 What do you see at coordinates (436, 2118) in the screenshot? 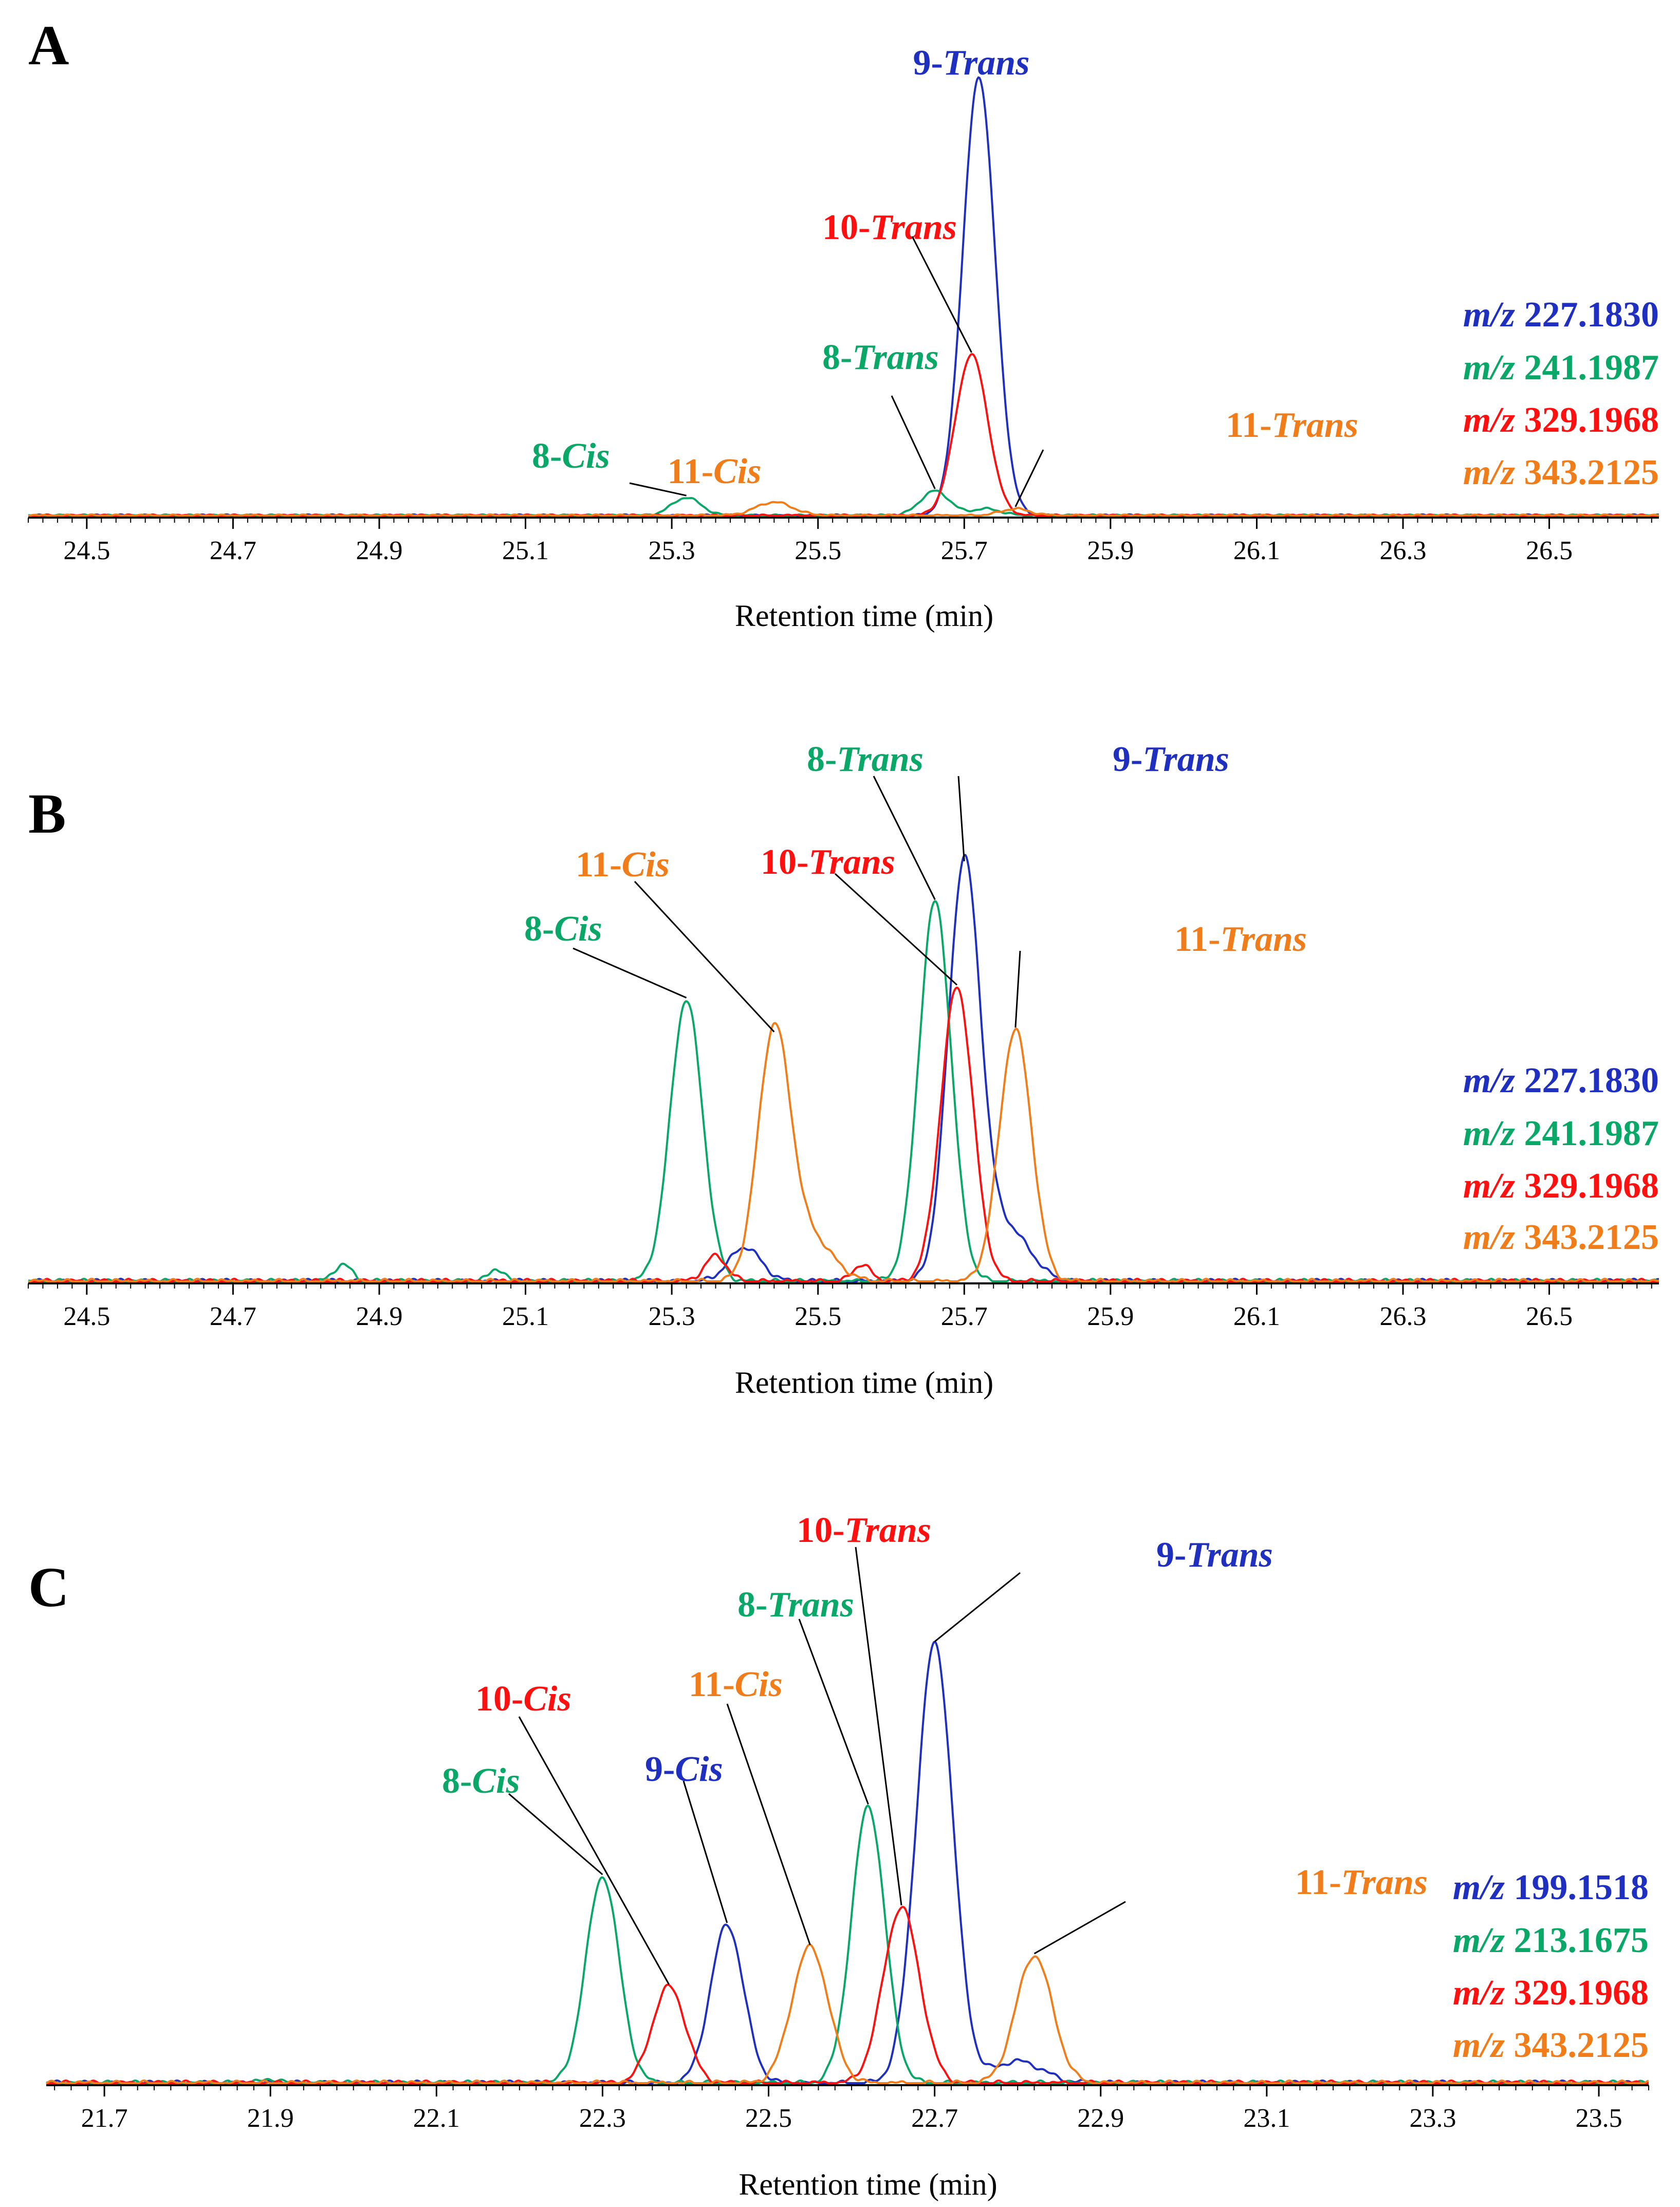
I see `x-tick-label: 22.1` at bounding box center [436, 2118].